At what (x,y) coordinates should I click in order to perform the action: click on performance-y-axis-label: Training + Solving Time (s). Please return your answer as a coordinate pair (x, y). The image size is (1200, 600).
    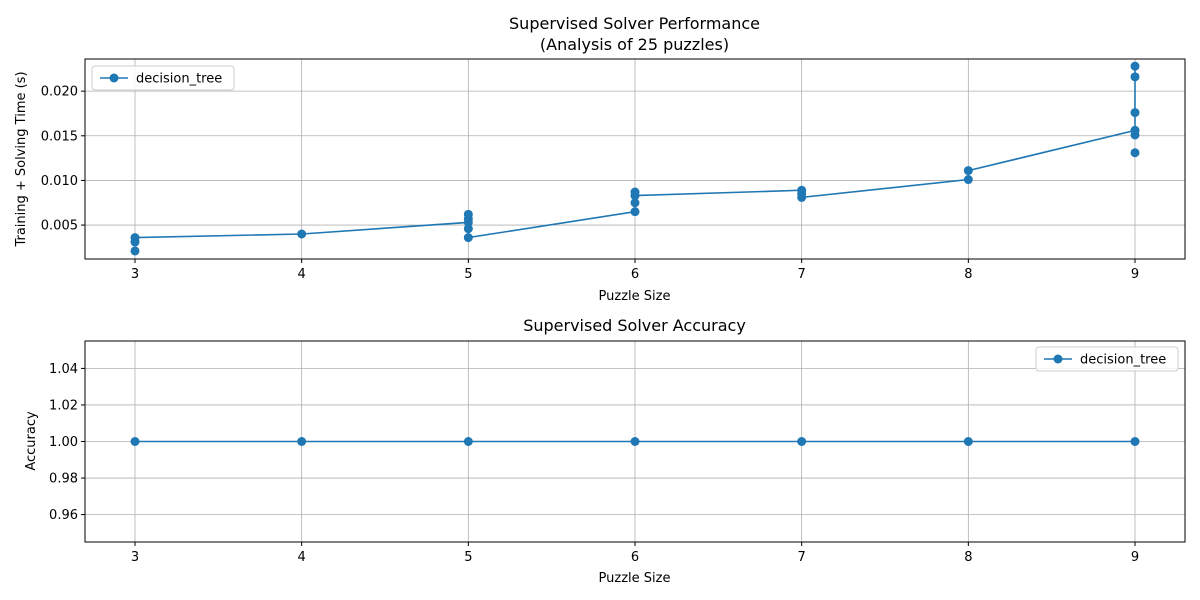
    Looking at the image, I should click on (21, 159).